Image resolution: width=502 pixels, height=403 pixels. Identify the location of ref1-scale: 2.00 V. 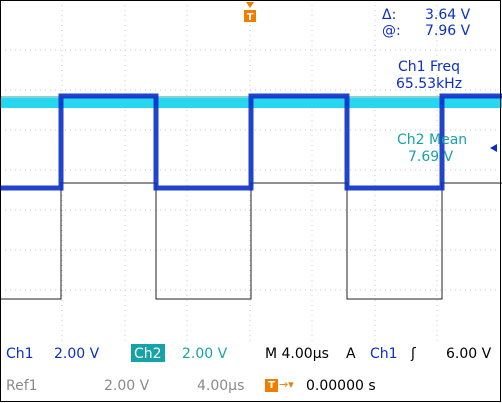
(127, 386).